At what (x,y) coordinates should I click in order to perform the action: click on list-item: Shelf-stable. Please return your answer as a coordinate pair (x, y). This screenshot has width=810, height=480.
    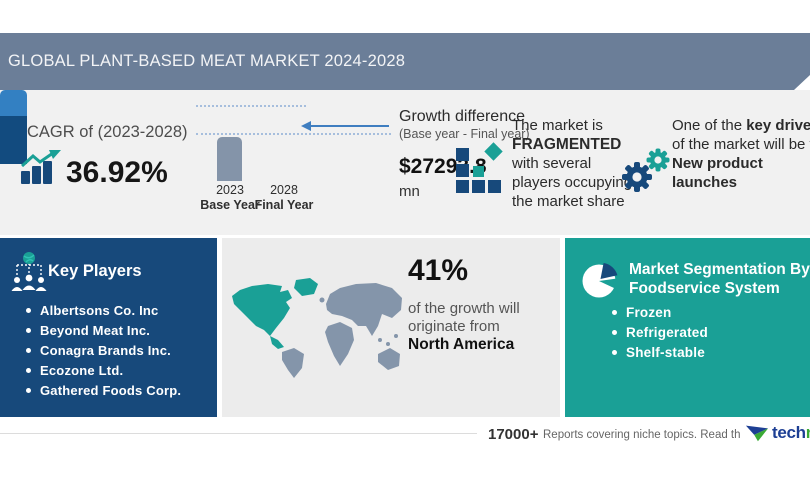
    Looking at the image, I should click on (660, 352).